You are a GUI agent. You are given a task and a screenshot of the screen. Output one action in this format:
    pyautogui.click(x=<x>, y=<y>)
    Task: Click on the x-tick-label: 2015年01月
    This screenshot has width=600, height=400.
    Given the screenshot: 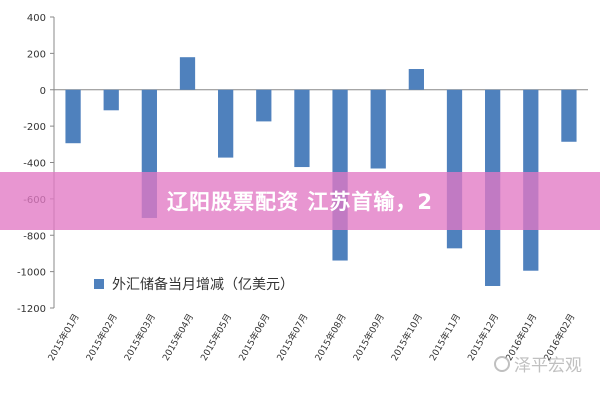 What is the action you would take?
    pyautogui.click(x=63, y=337)
    